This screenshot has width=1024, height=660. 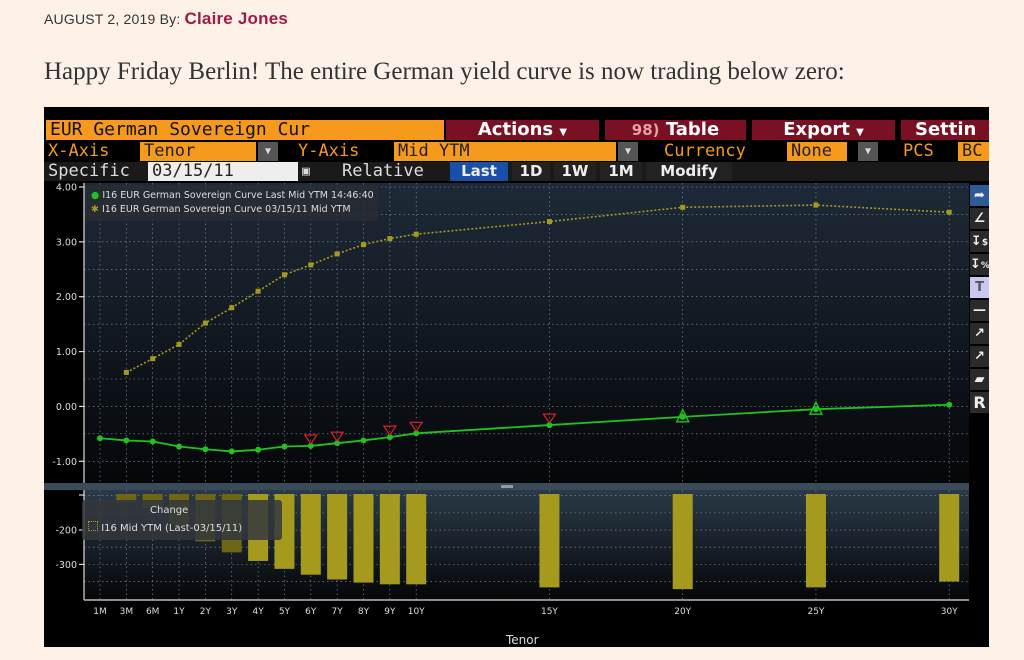 What do you see at coordinates (868, 151) in the screenshot?
I see `currency-dropdown-icon: ▼` at bounding box center [868, 151].